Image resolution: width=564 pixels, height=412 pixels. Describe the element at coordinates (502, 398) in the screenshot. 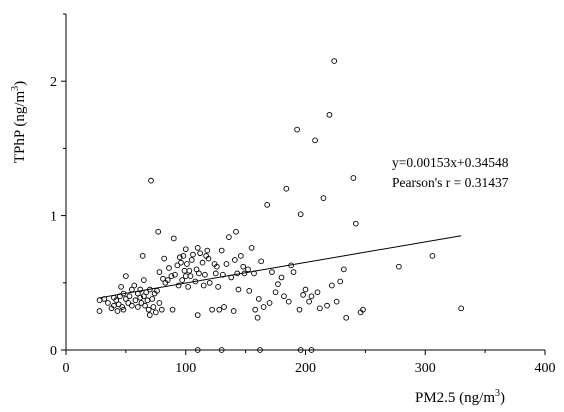

I see `x-axis-label-end: )` at that location.